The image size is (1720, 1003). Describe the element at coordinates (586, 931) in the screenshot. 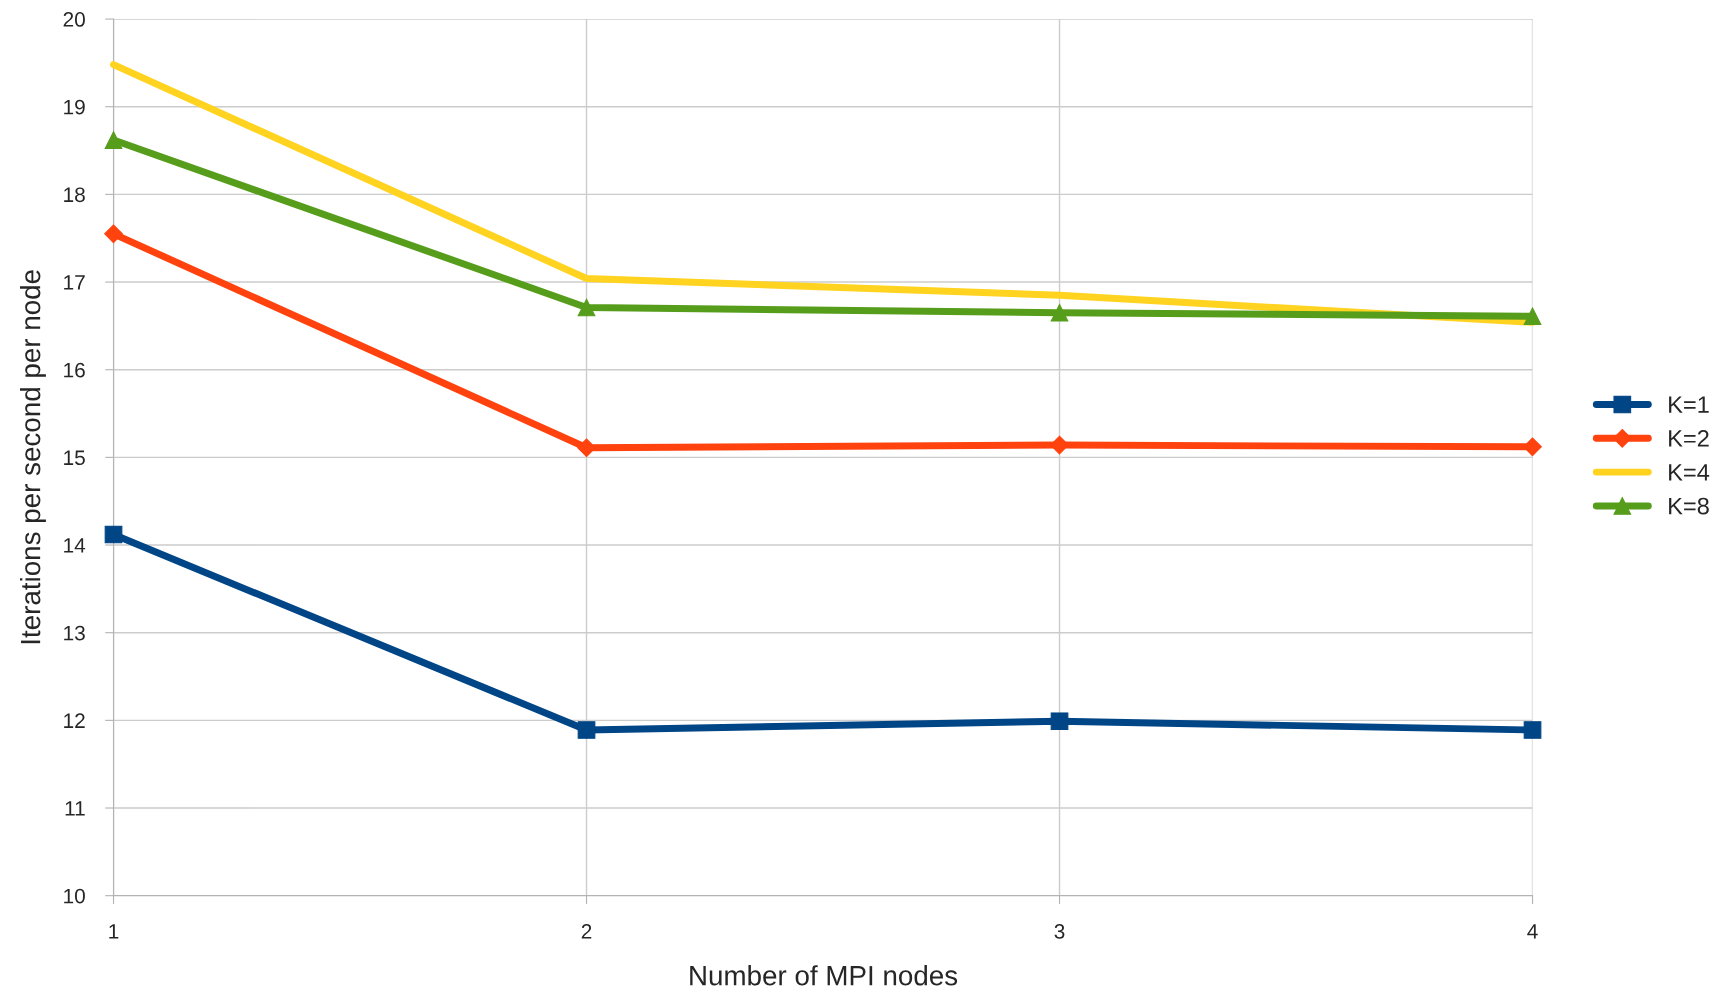

I see `x-tick-label: 2` at that location.